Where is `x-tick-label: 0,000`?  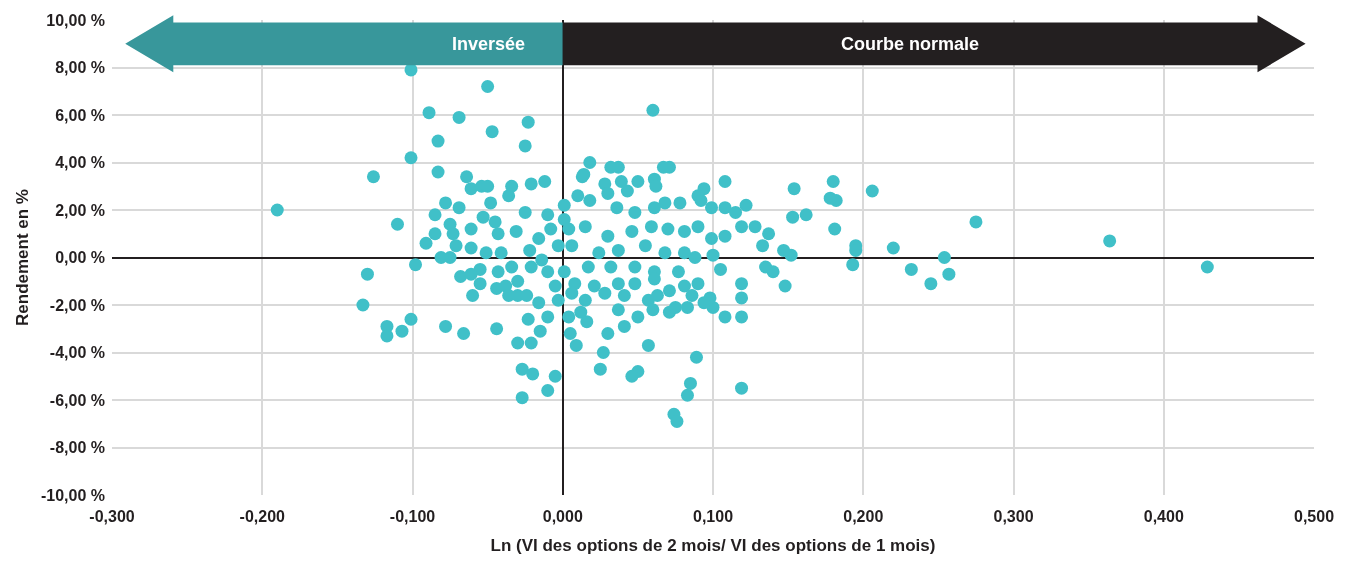
x-tick-label: 0,000 is located at coordinates (562, 516).